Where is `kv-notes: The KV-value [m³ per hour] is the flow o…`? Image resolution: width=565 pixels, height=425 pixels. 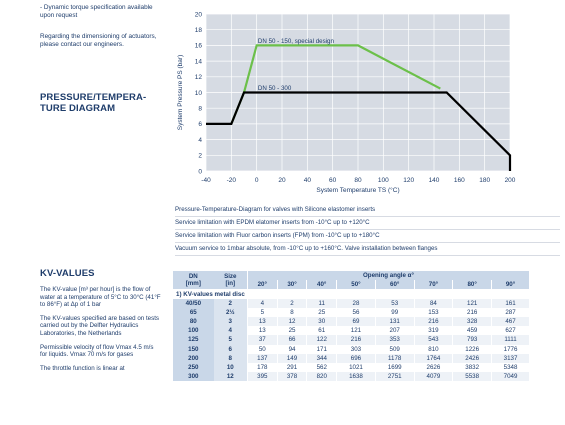
kv-notes: The KV-value [m³ per hour] is the flow o… is located at coordinates (101, 332).